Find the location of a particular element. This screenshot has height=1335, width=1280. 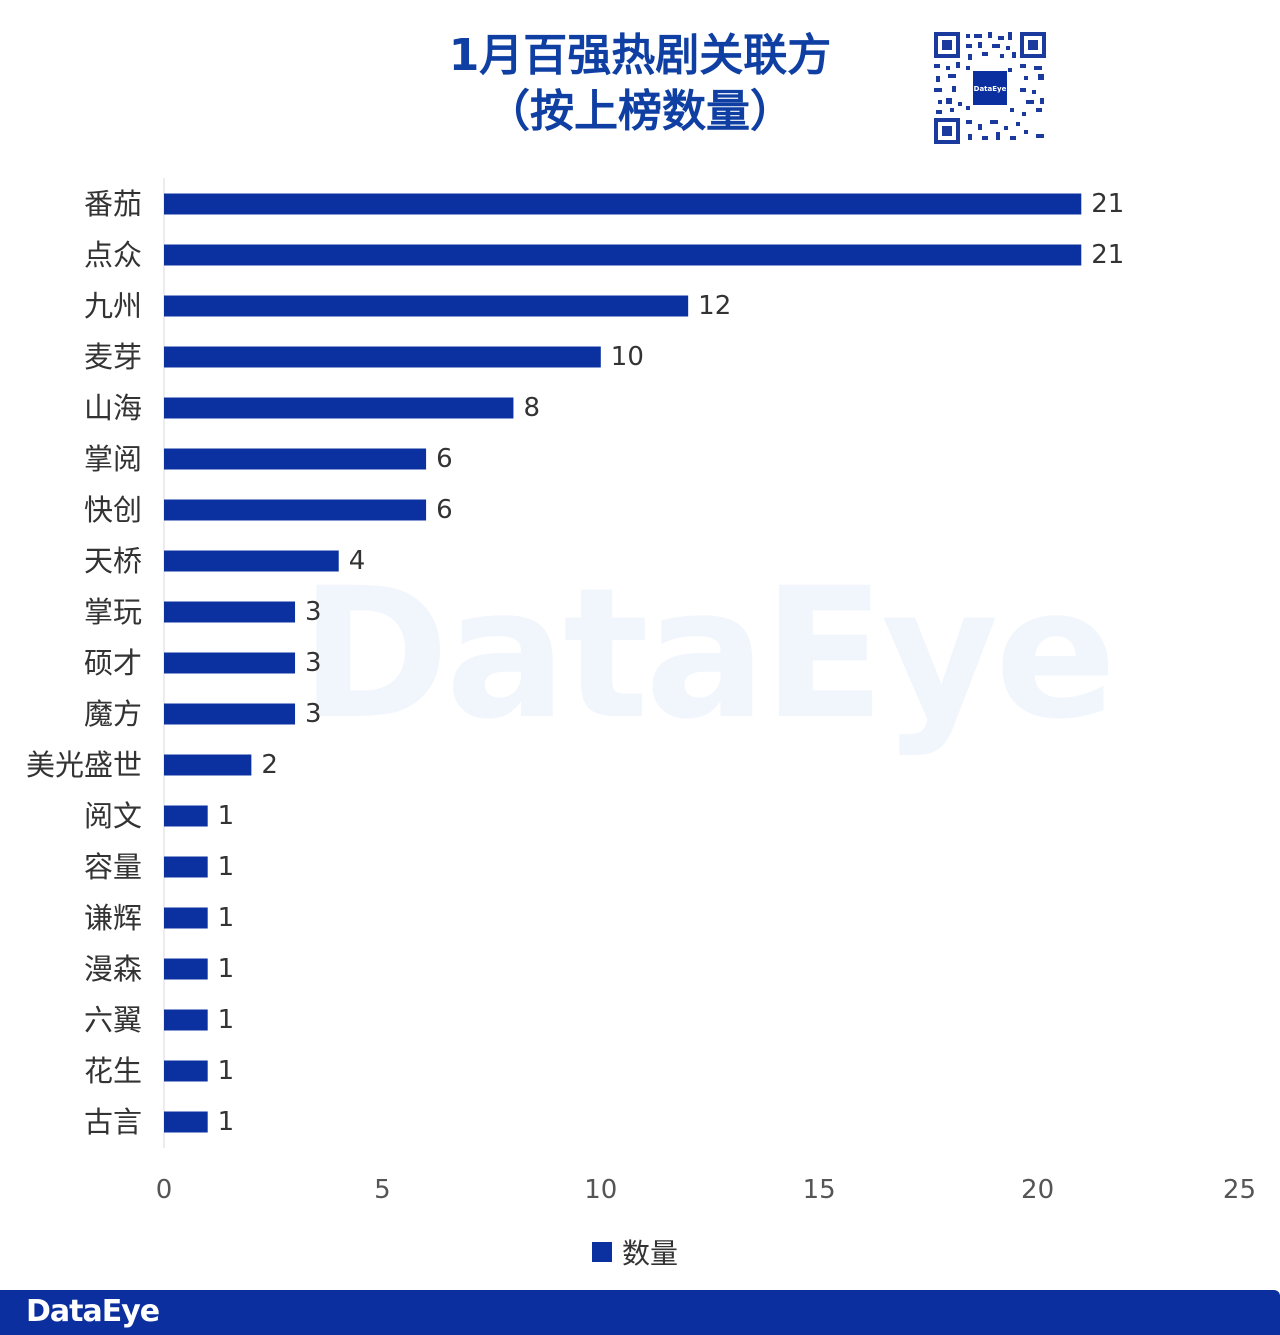

x-tick-label: 5 is located at coordinates (382, 1190).